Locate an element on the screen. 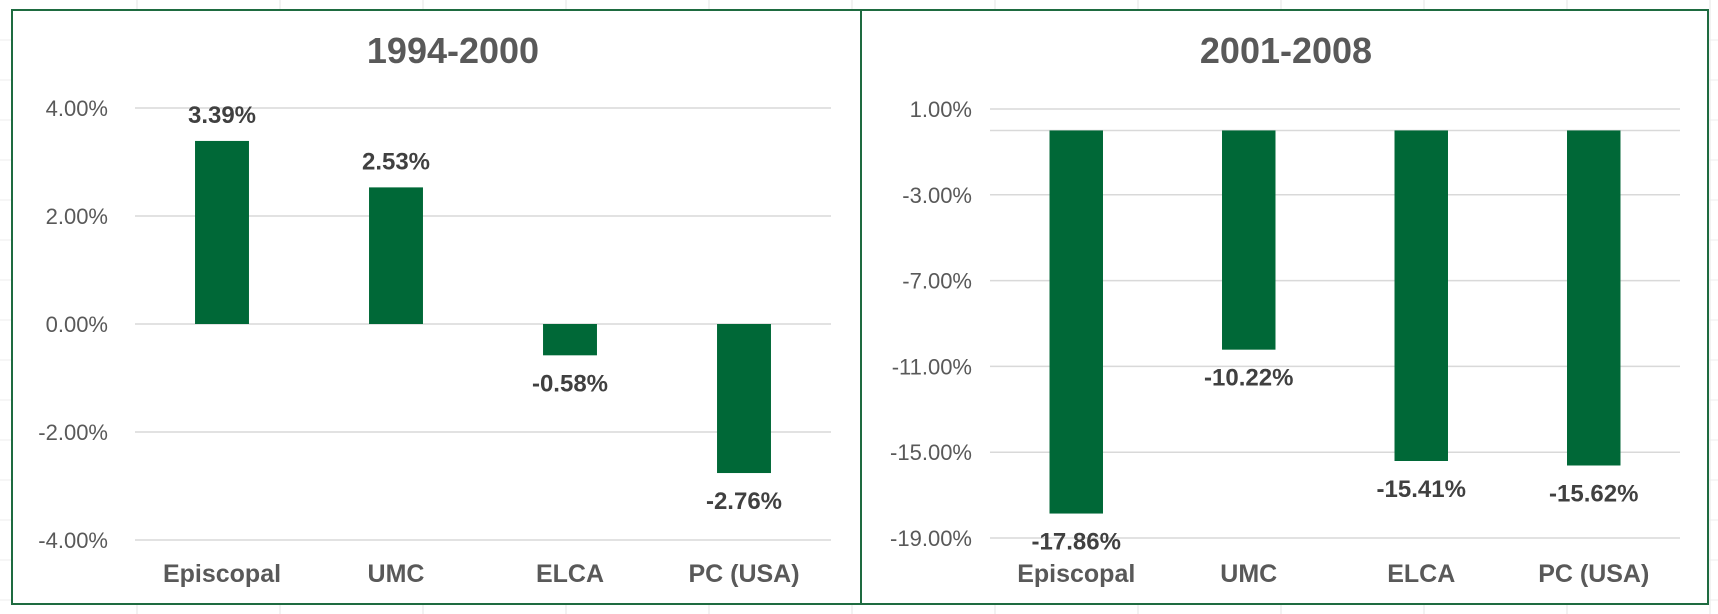 This screenshot has height=614, width=1718. data-label: -17.86% is located at coordinates (1076, 542).